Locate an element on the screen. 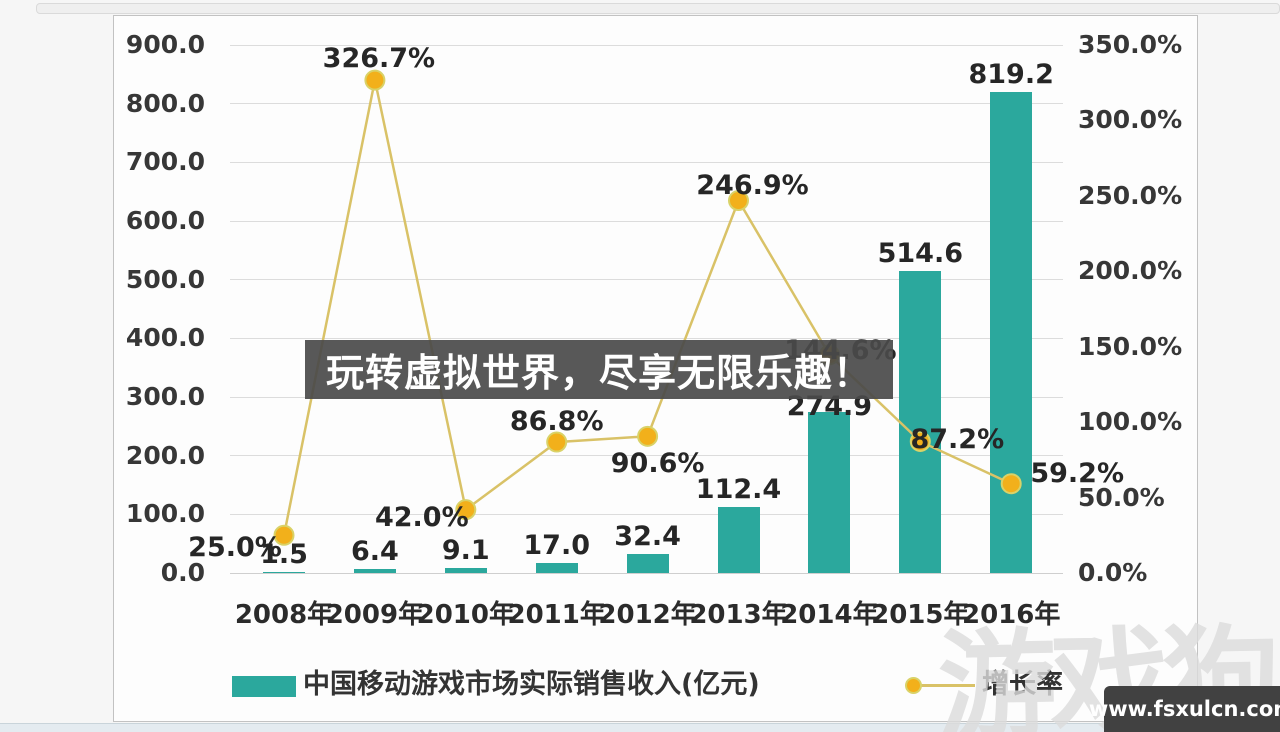 The height and width of the screenshot is (732, 1280). left-axis-tick: 800.0 is located at coordinates (165, 103).